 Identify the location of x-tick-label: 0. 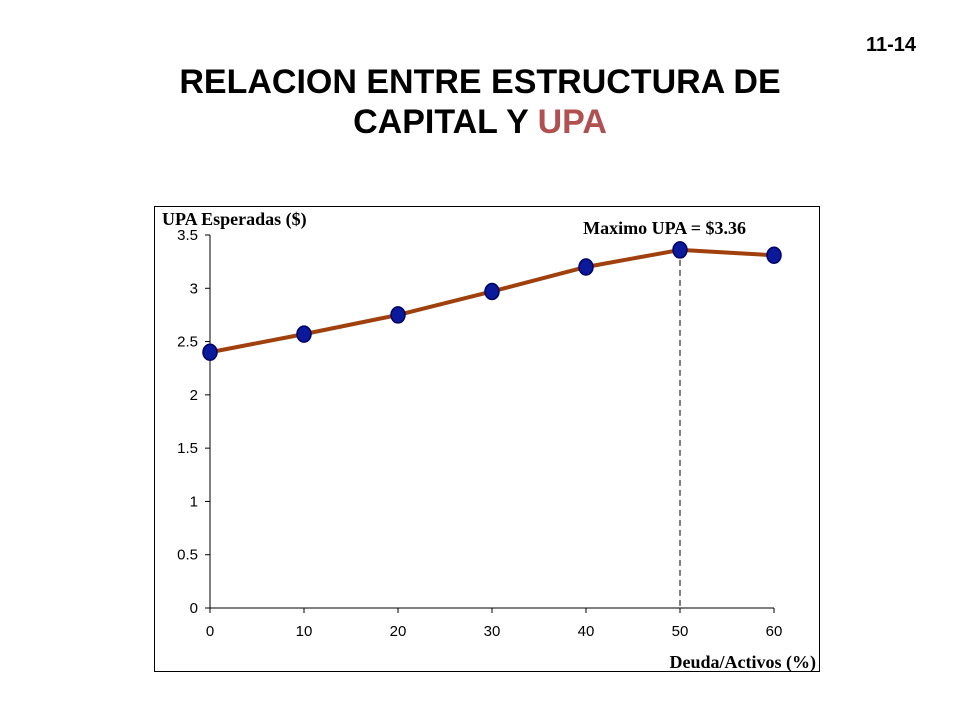
(210, 631).